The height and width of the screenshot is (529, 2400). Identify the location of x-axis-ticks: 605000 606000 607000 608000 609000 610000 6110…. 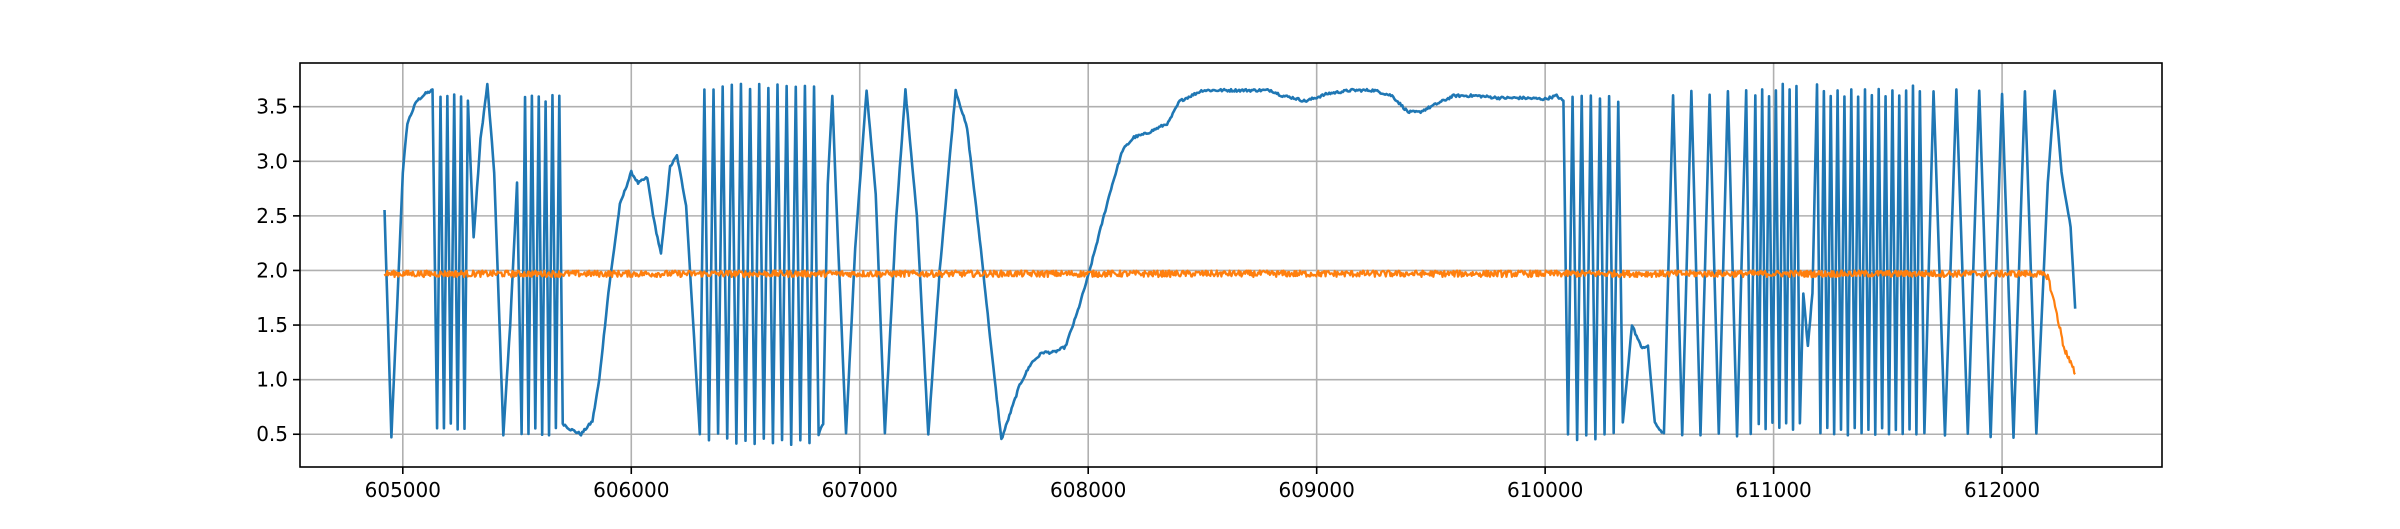
(1202, 484).